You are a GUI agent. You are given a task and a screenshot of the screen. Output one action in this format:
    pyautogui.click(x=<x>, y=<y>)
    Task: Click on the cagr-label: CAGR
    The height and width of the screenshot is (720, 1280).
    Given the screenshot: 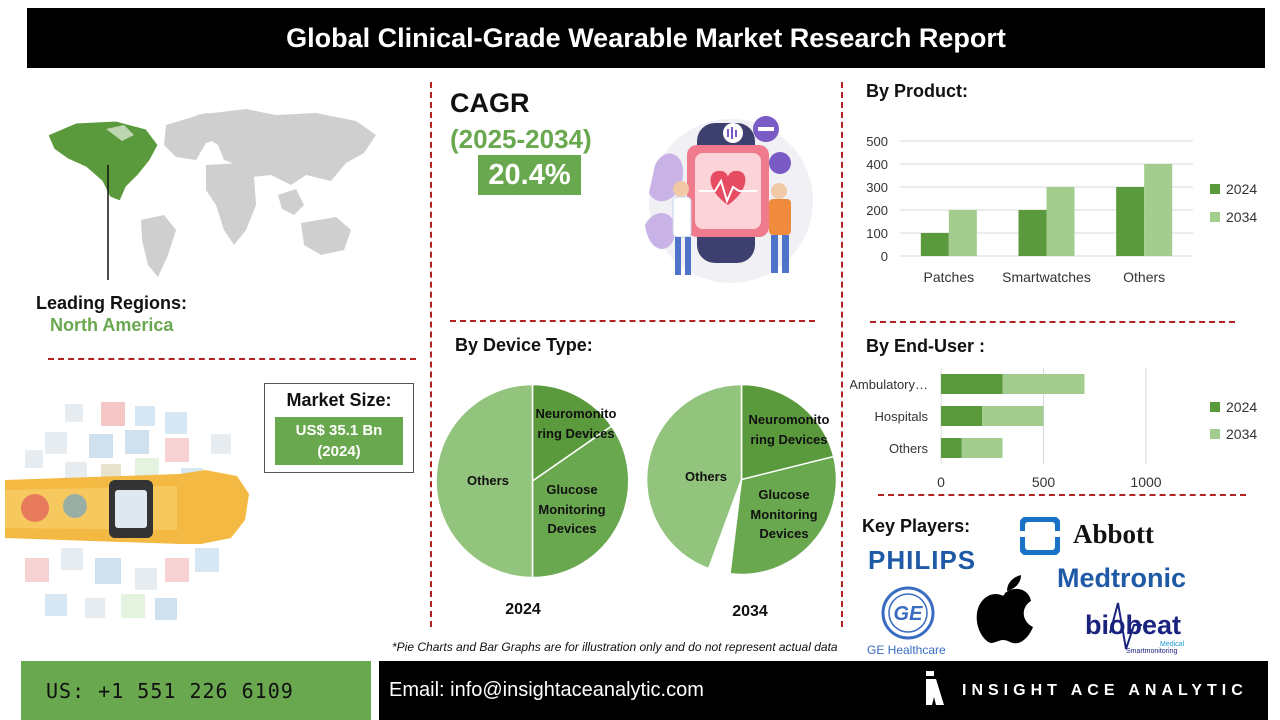 What is the action you would take?
    pyautogui.click(x=490, y=103)
    